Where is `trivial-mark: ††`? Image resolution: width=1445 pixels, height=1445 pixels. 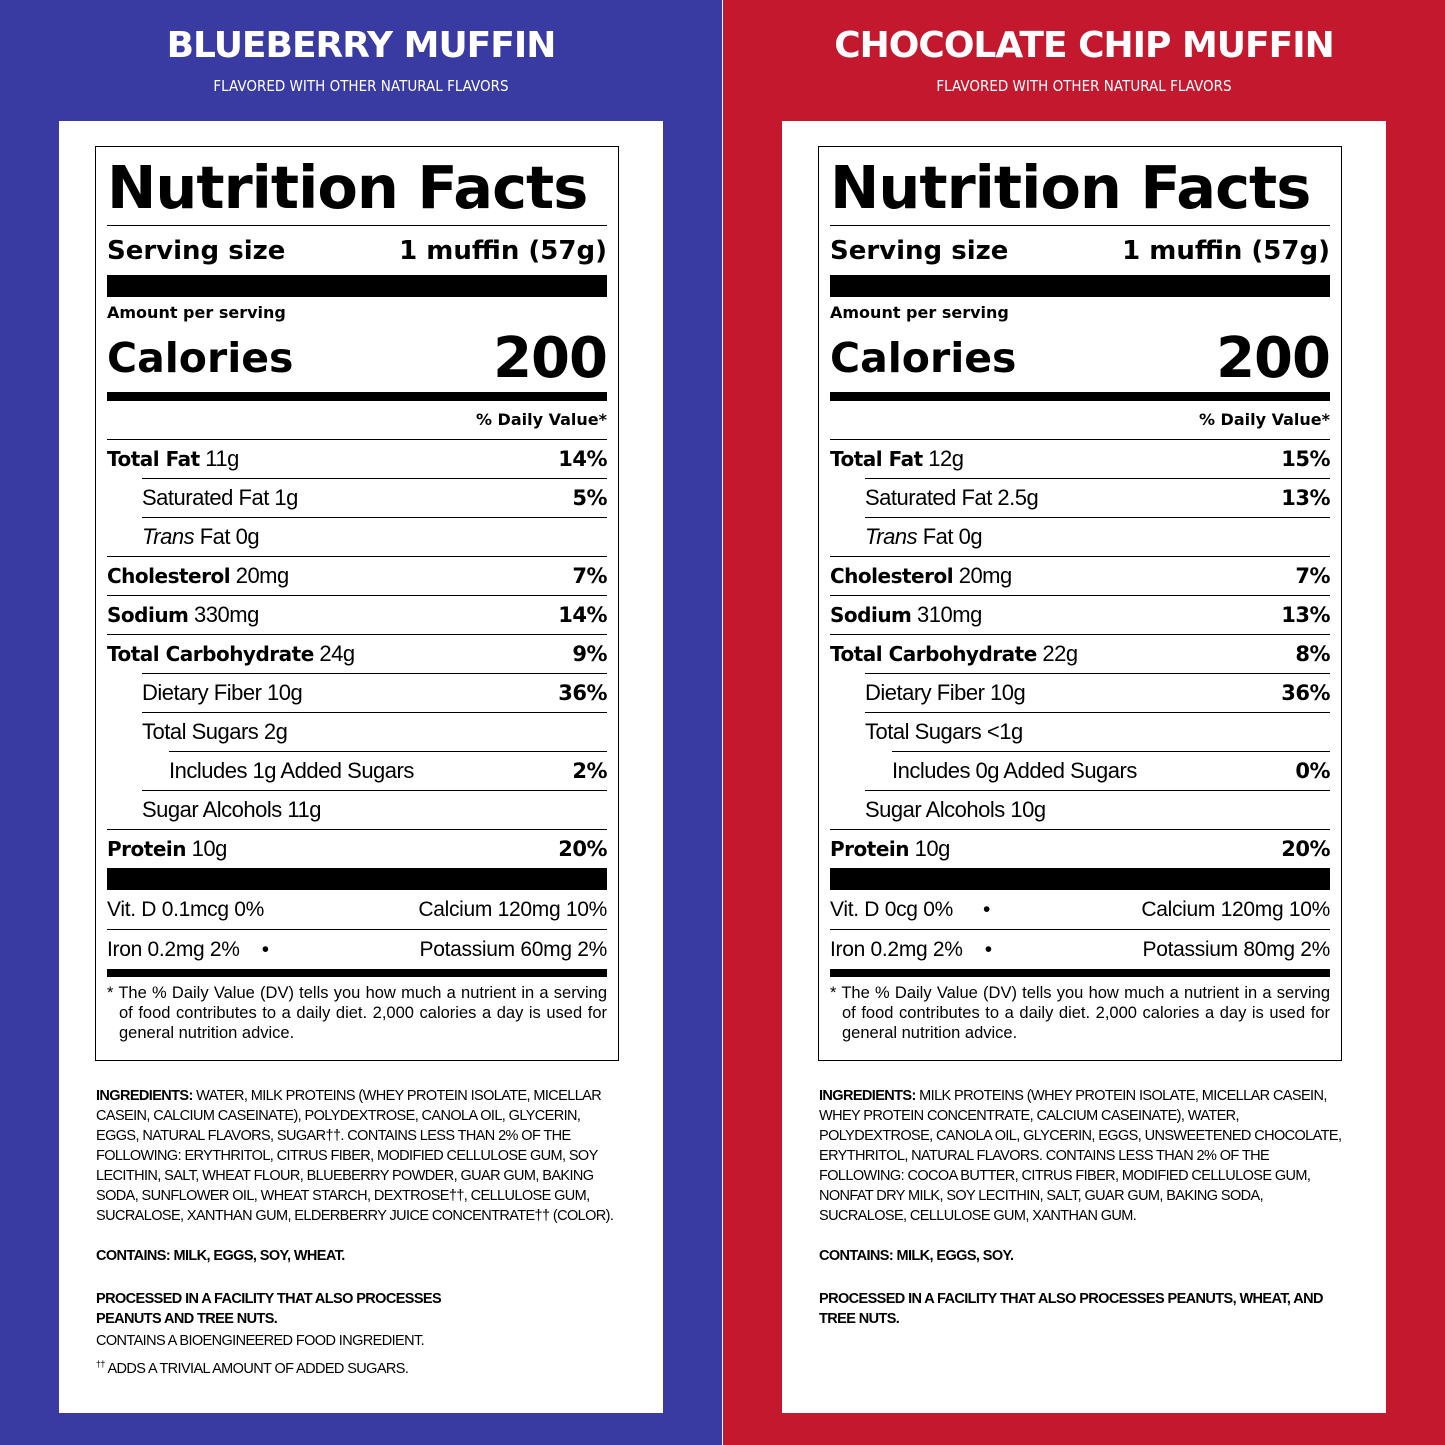 trivial-mark: †† is located at coordinates (100, 1364).